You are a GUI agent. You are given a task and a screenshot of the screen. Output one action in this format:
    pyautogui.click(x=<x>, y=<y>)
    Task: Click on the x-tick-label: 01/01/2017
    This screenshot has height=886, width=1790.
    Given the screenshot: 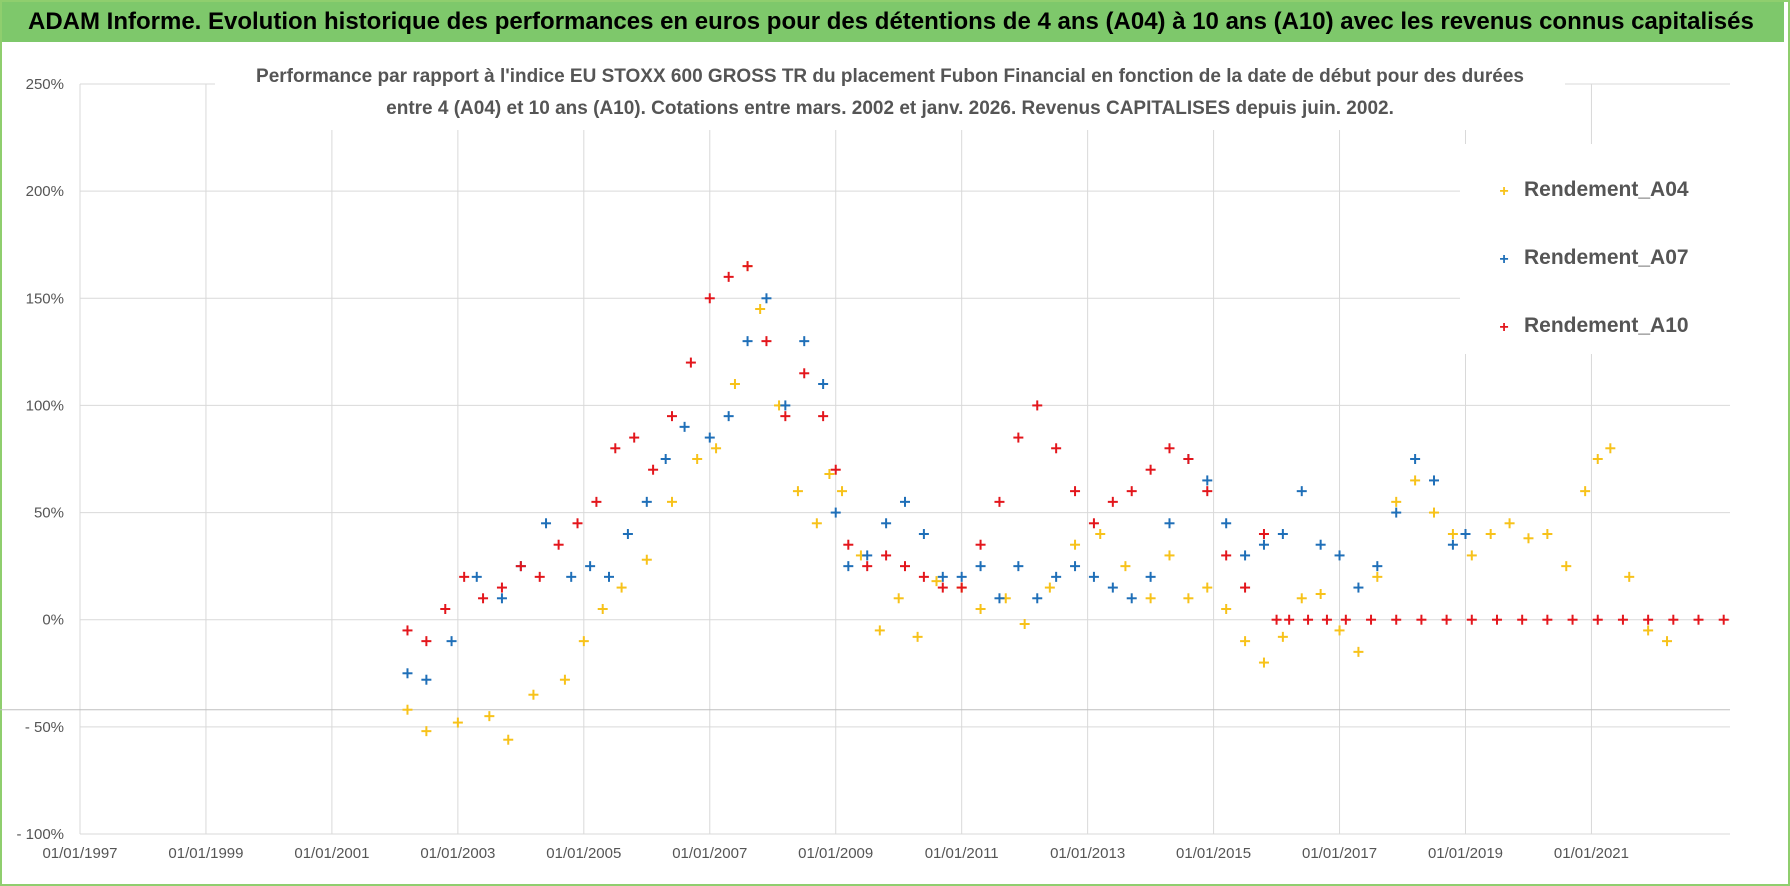 What is the action you would take?
    pyautogui.click(x=1339, y=853)
    